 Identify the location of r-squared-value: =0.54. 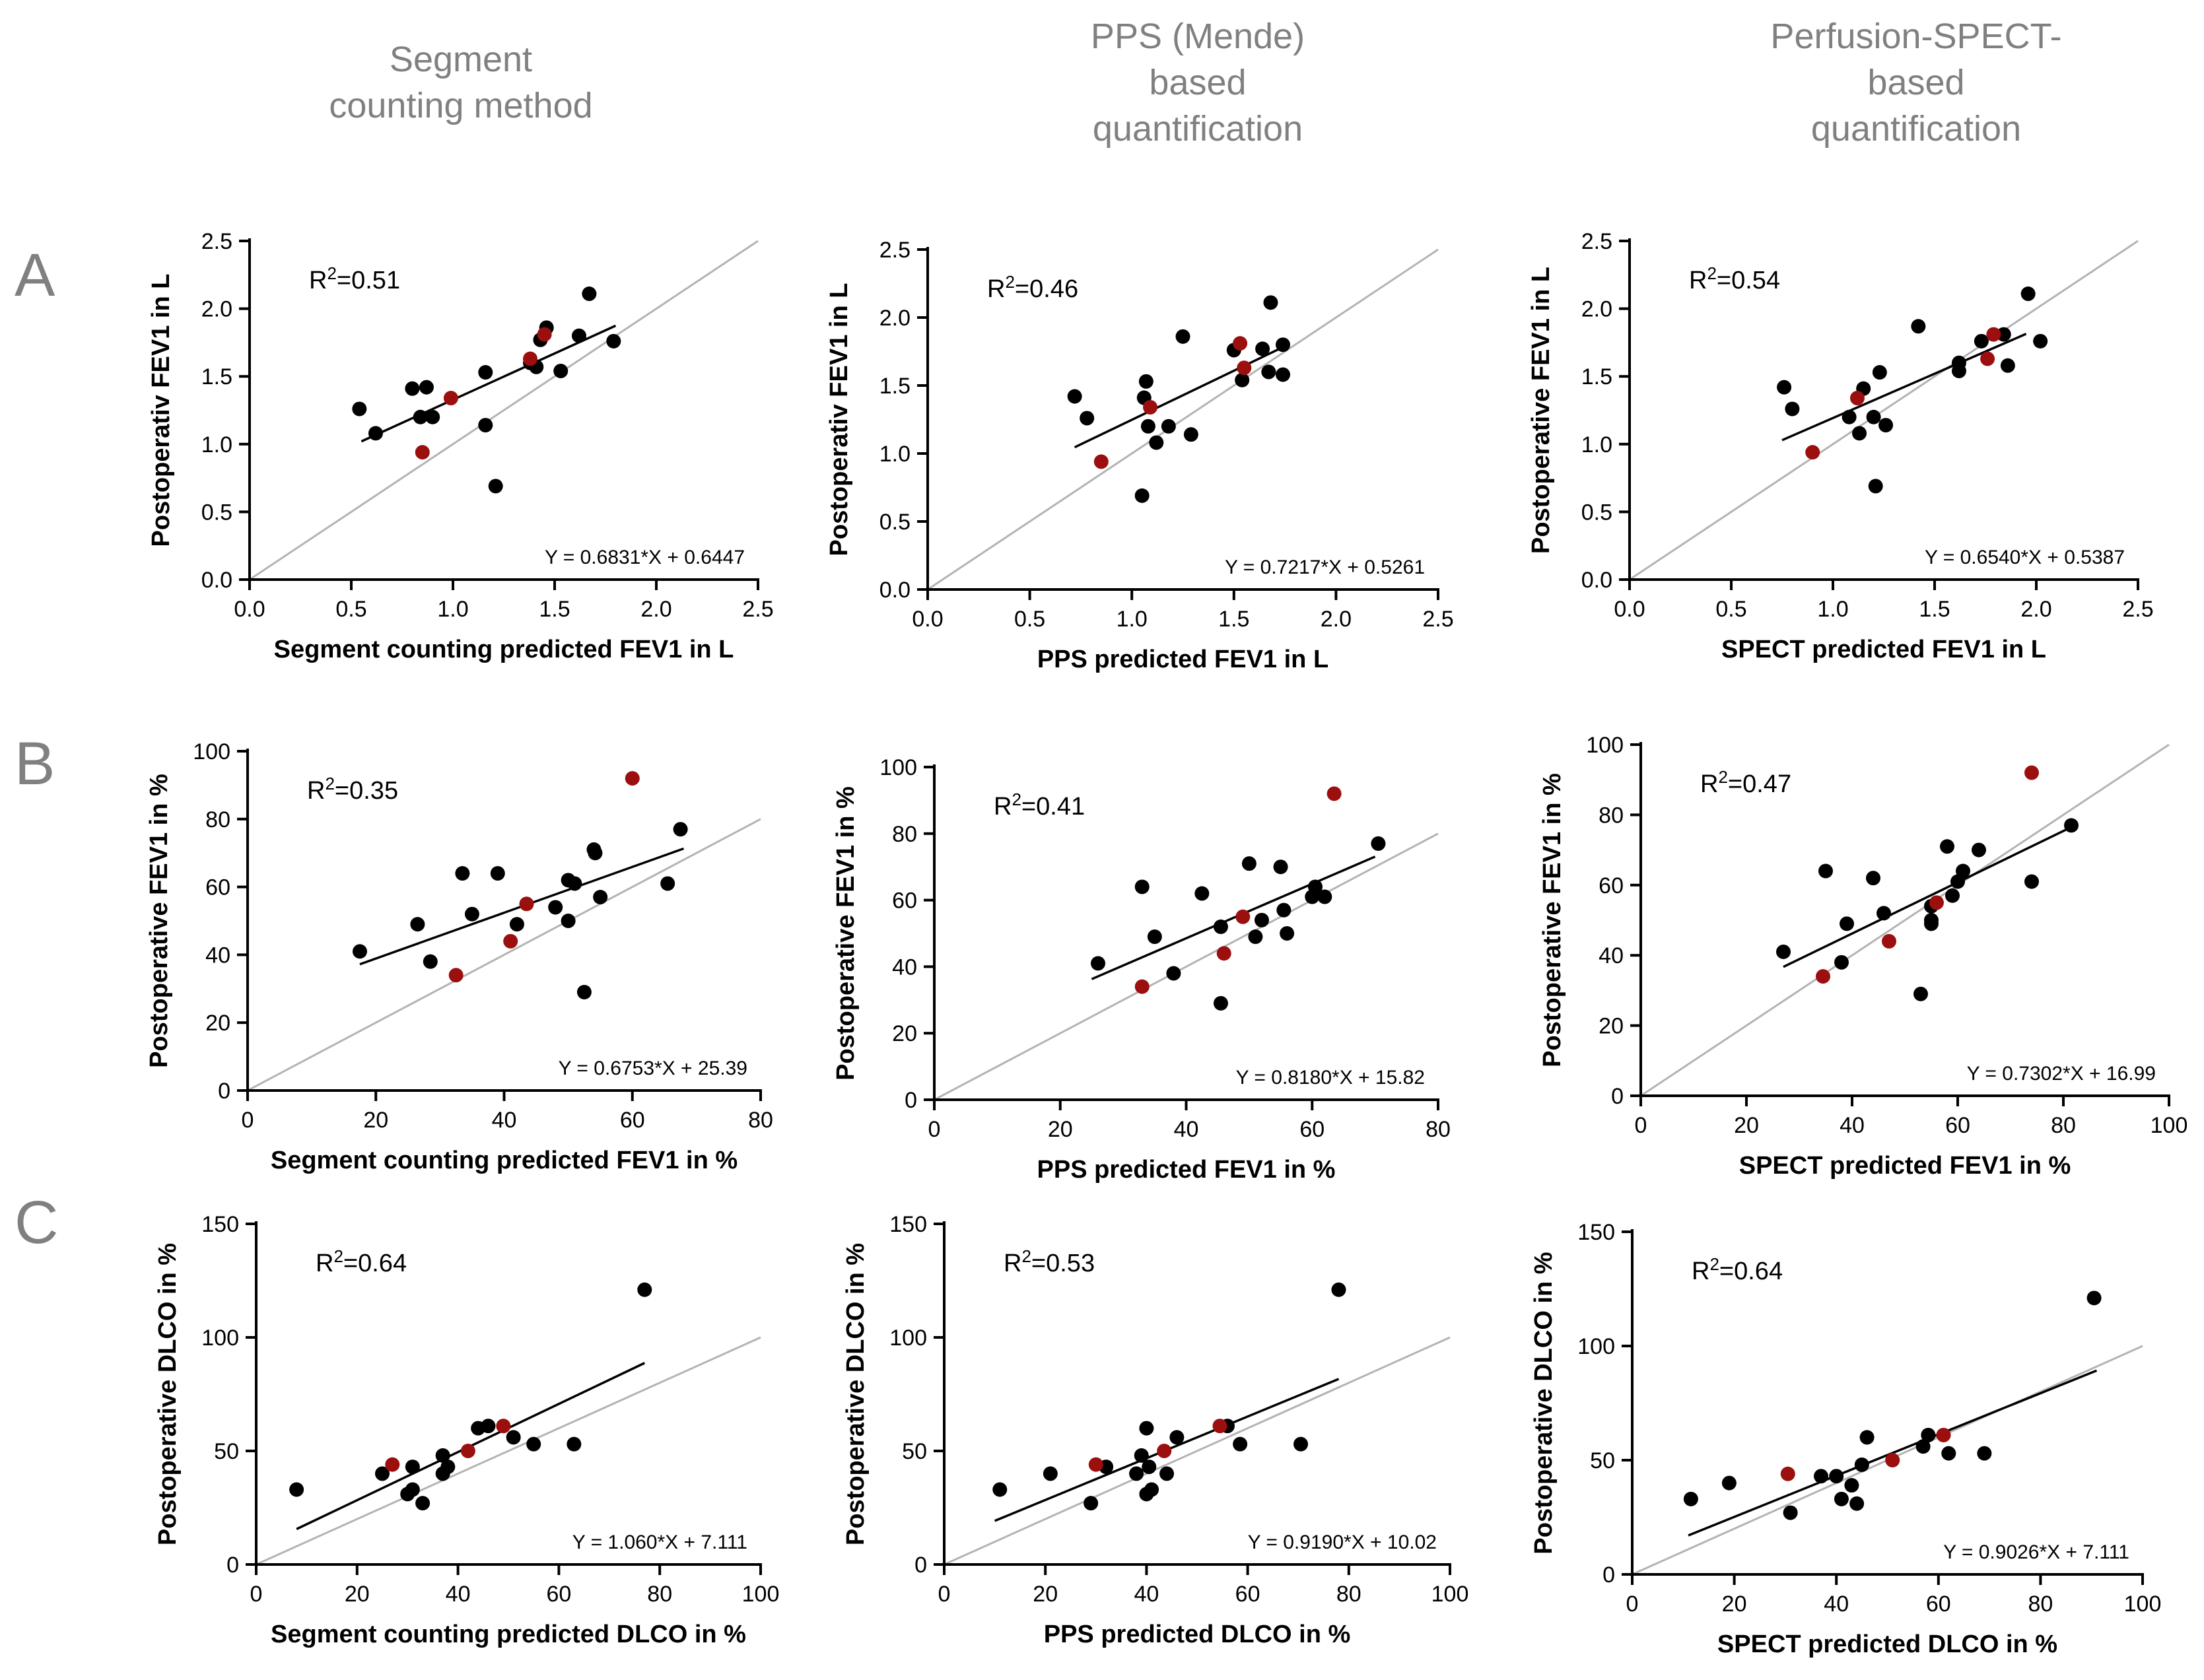
(1748, 280).